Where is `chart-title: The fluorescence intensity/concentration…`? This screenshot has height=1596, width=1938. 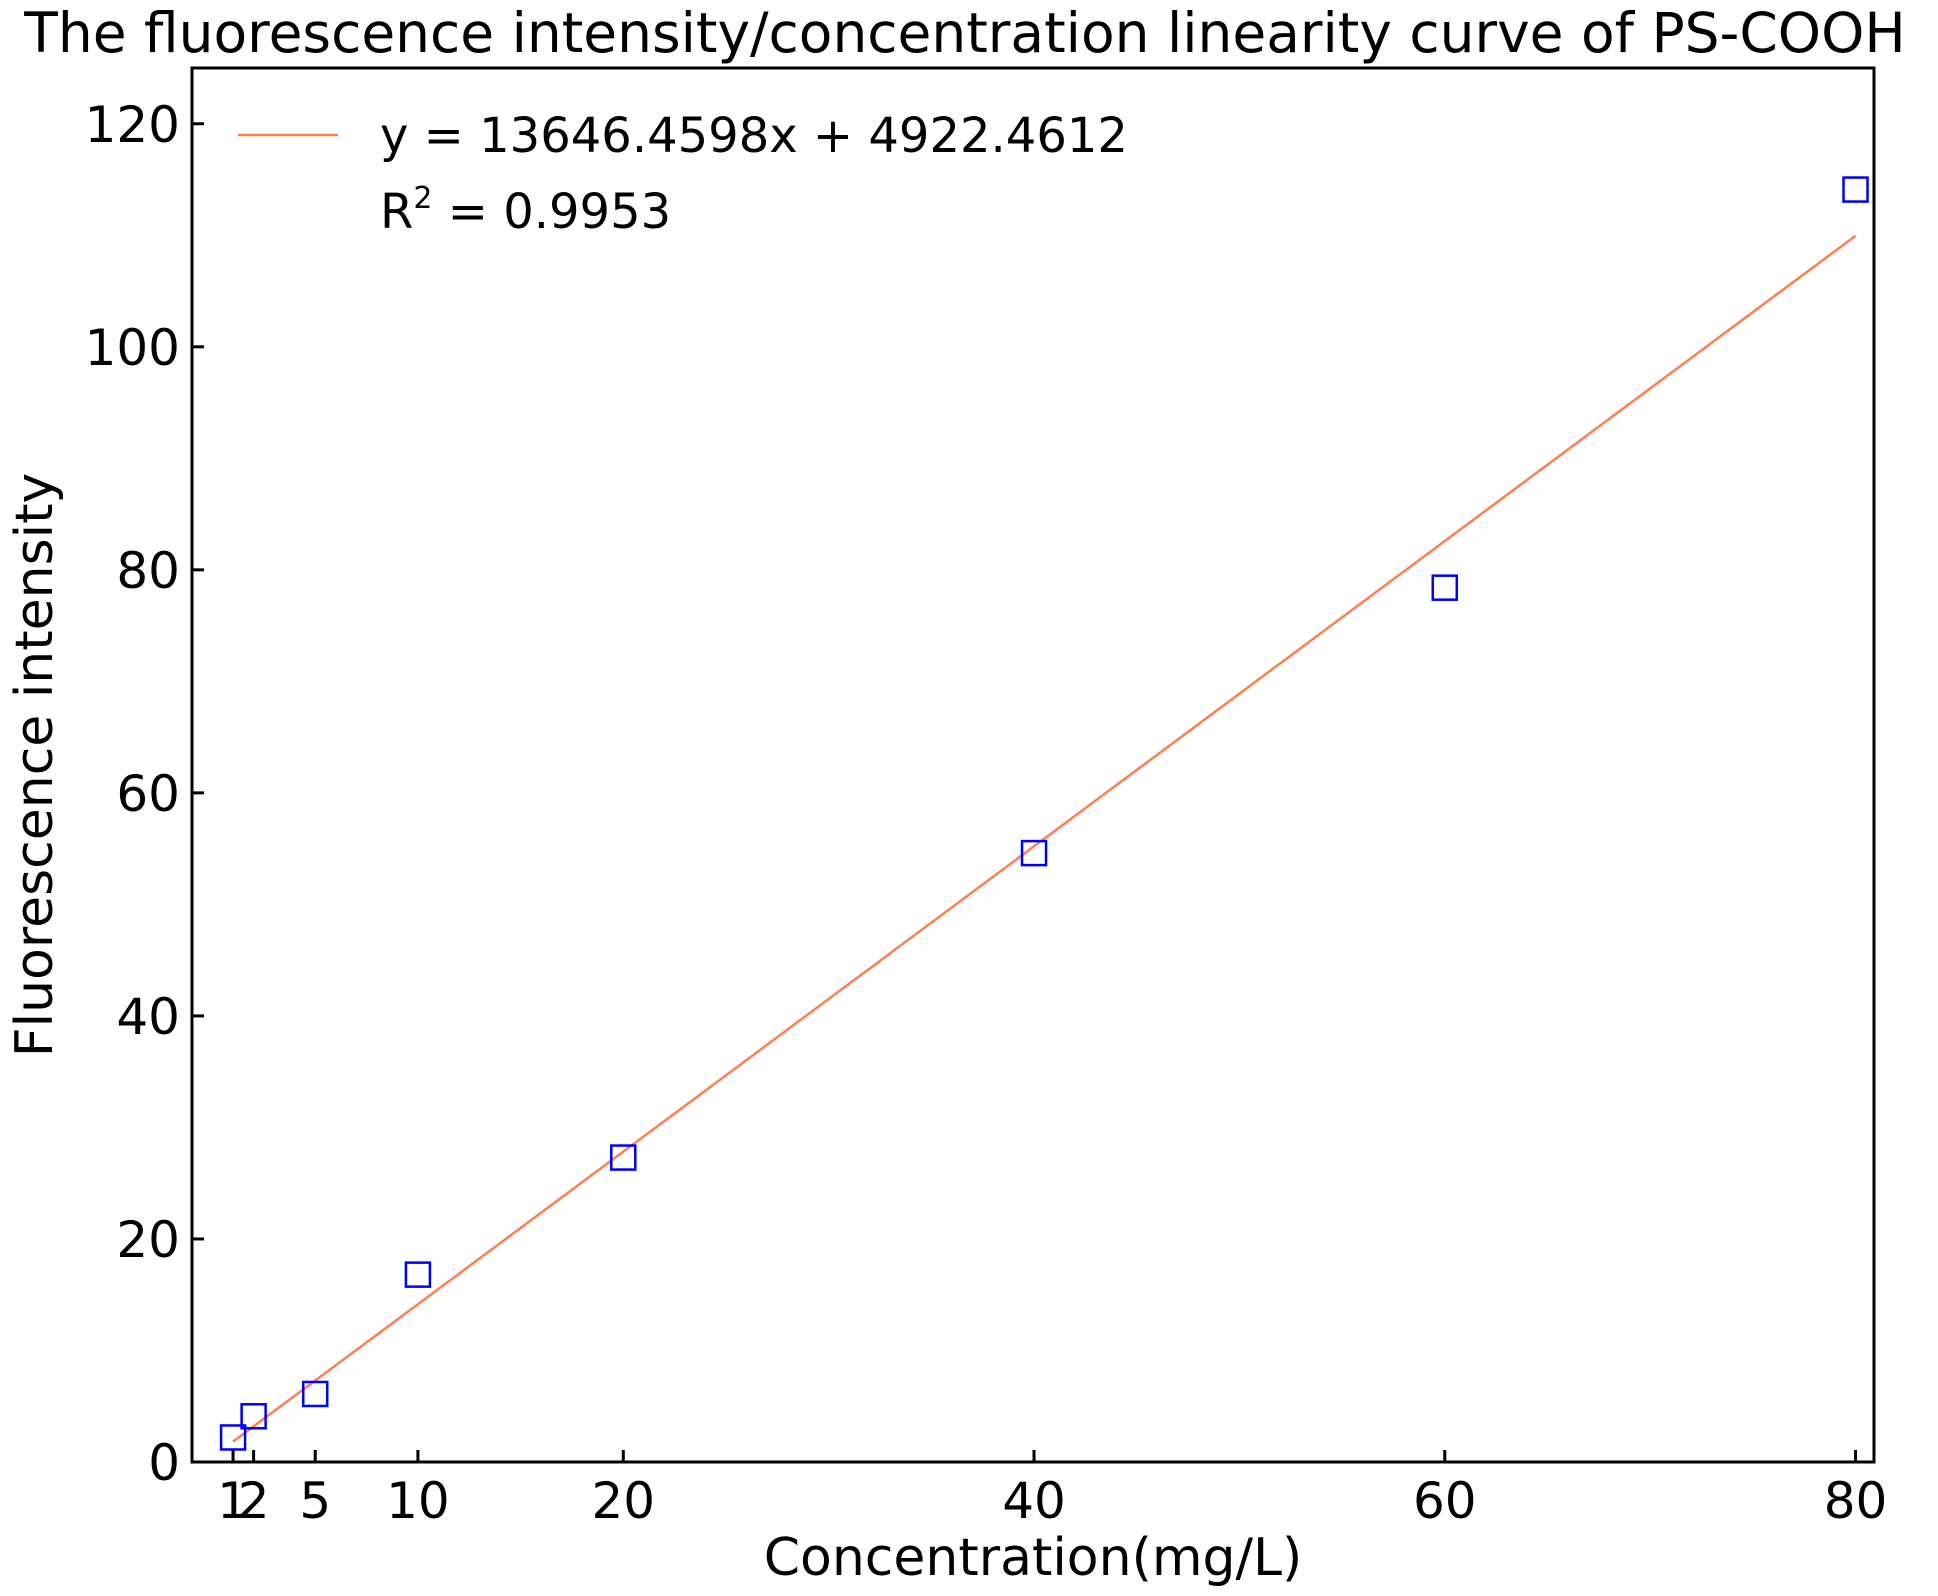 chart-title: The fluorescence intensity/concentration… is located at coordinates (964, 33).